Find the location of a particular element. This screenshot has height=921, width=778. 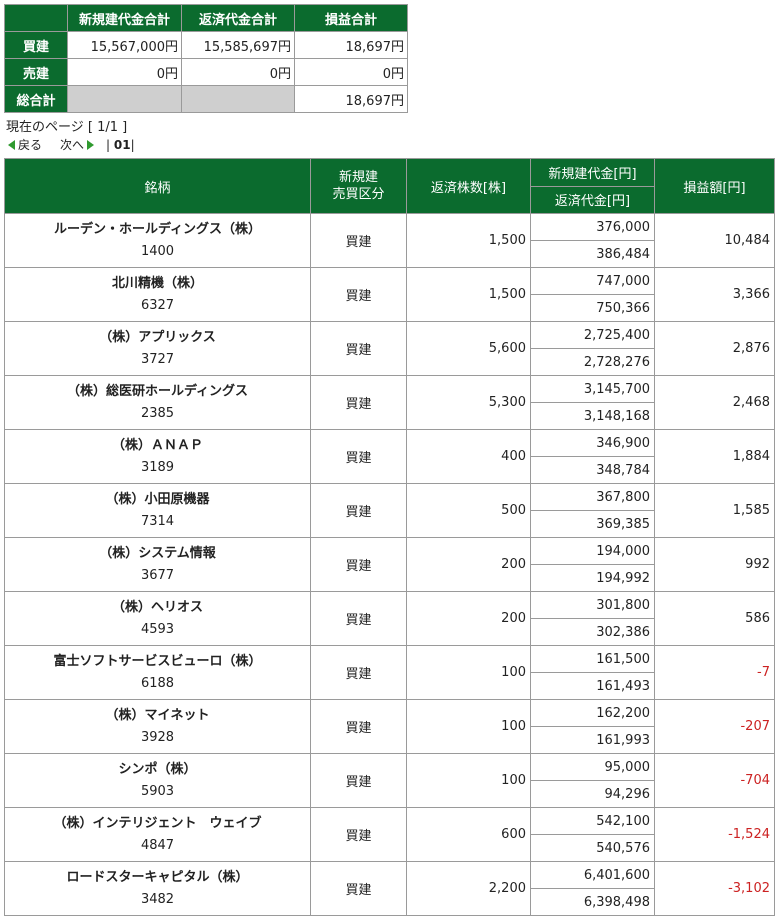

new-amount: 367,800 is located at coordinates (592, 497).